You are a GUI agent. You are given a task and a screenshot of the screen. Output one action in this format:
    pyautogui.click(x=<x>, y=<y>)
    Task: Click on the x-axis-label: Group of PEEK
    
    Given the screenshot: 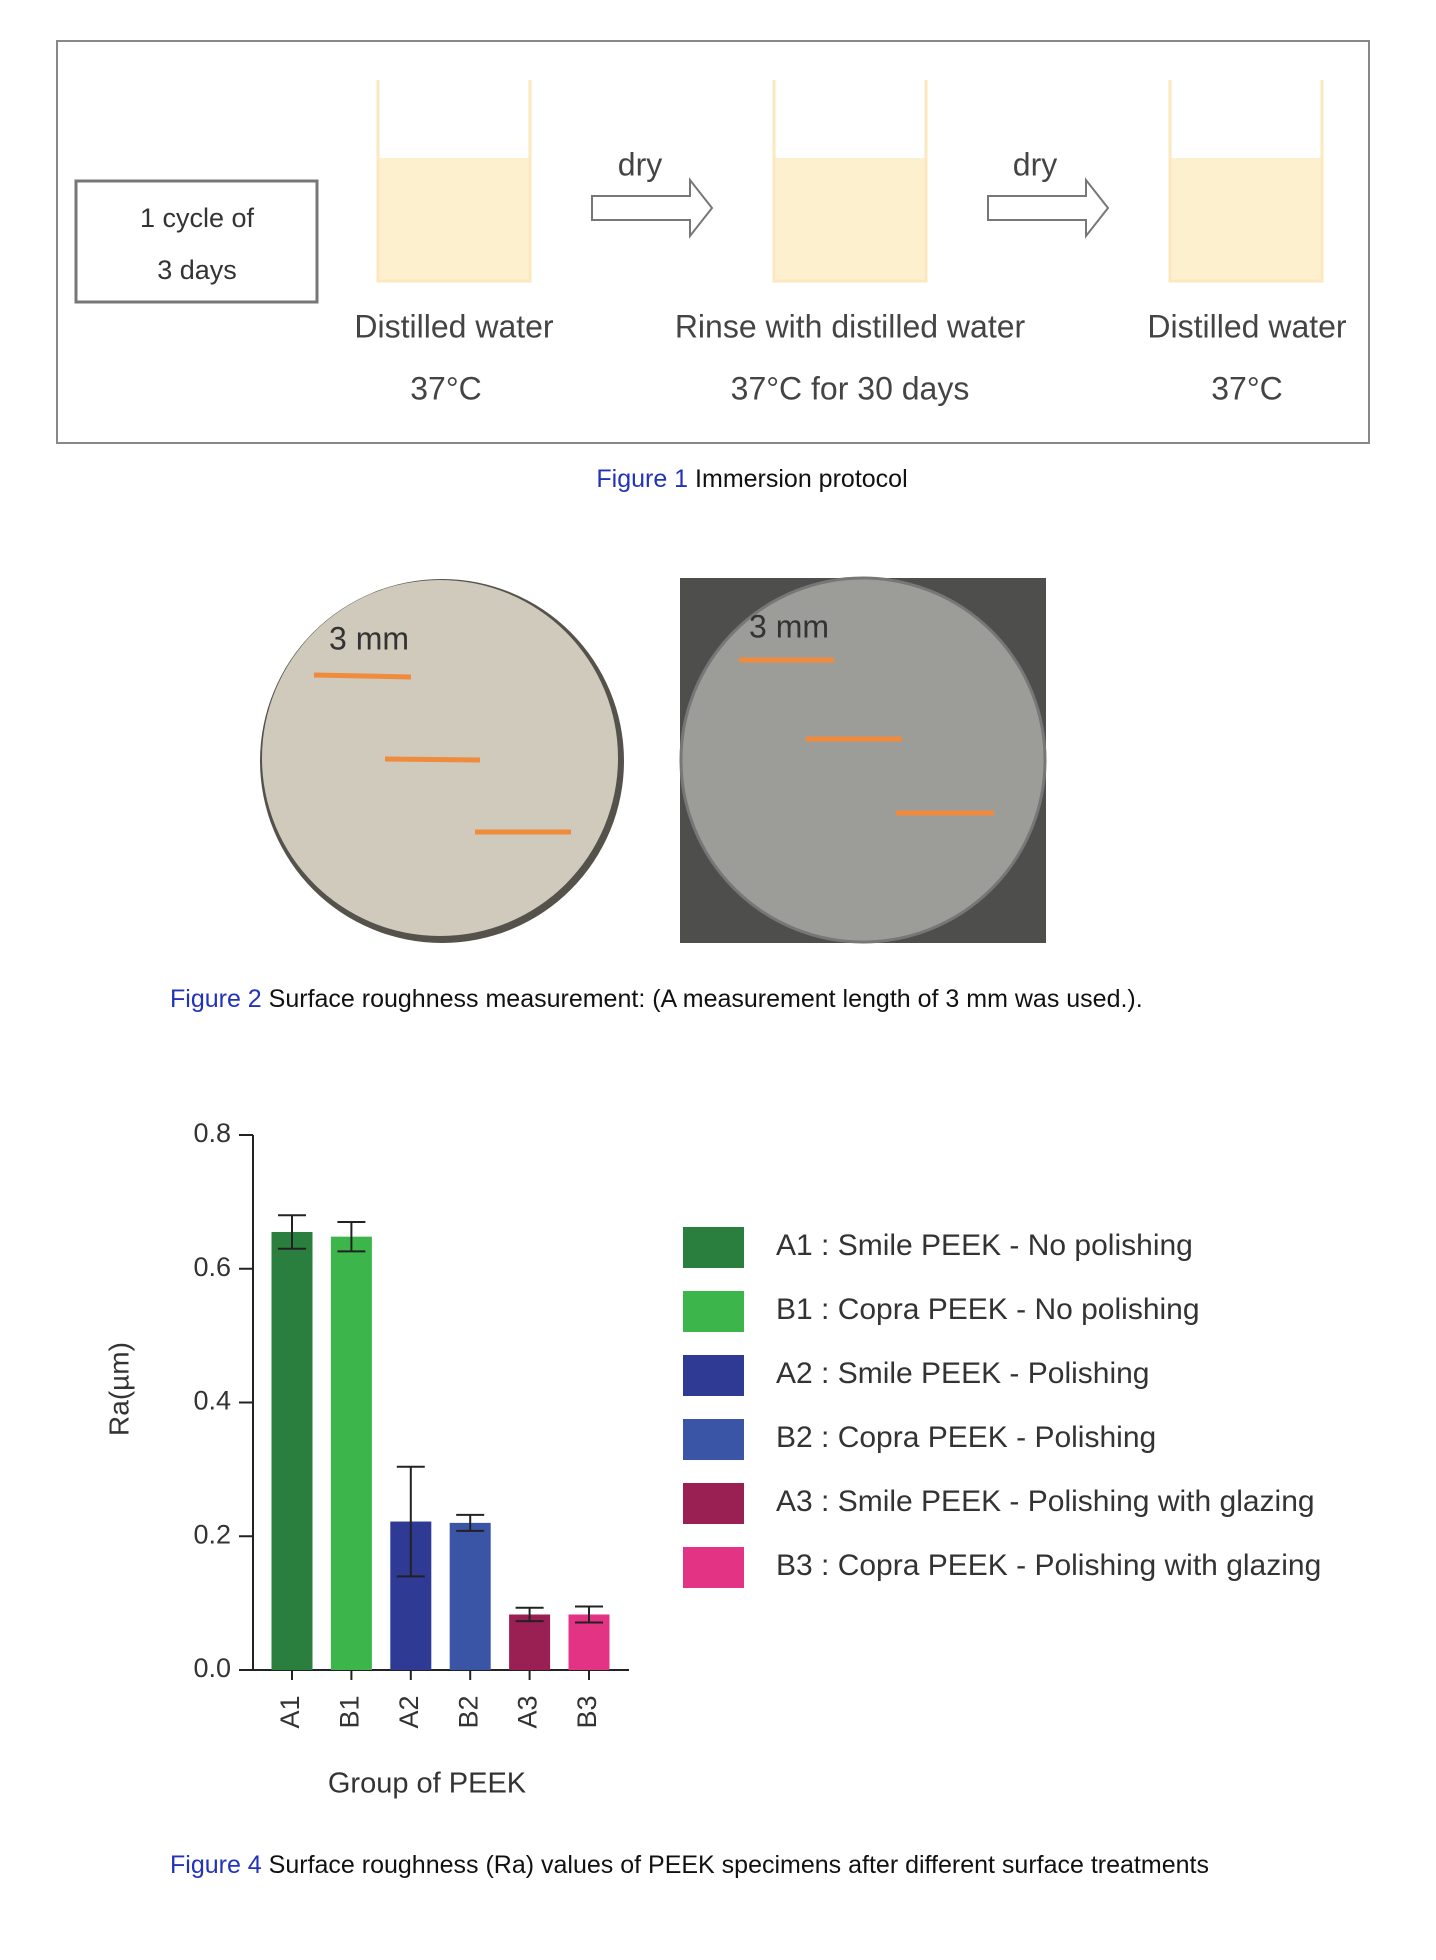 What is the action you would take?
    pyautogui.click(x=427, y=1784)
    